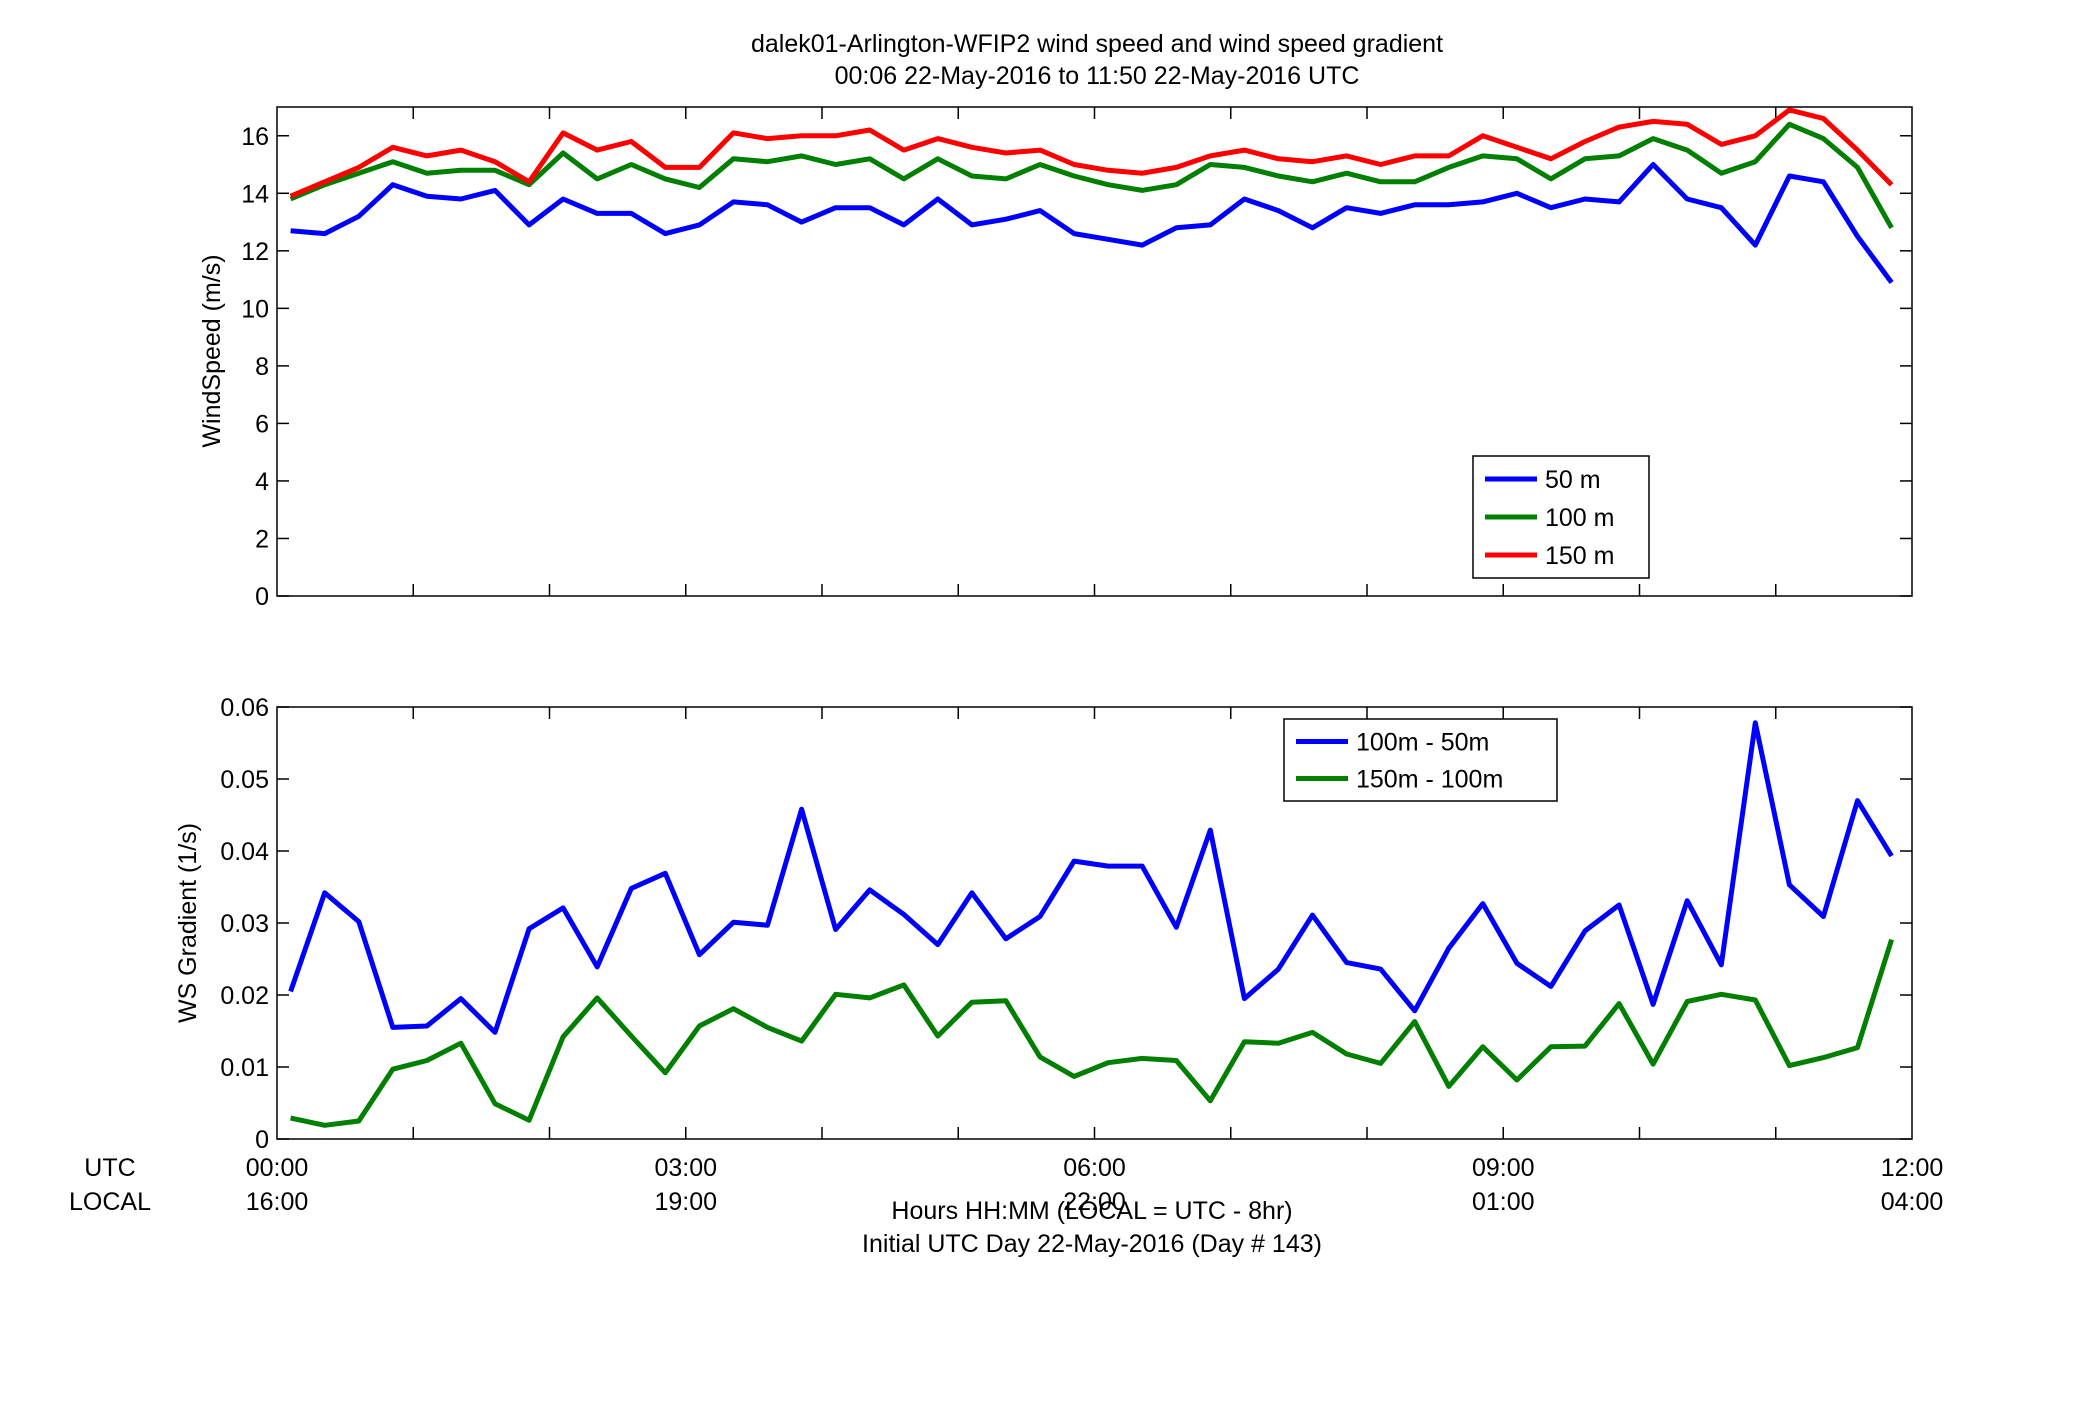 The width and height of the screenshot is (2098, 1425). I want to click on gradient-series-150m-100m, so click(1092, 1033).